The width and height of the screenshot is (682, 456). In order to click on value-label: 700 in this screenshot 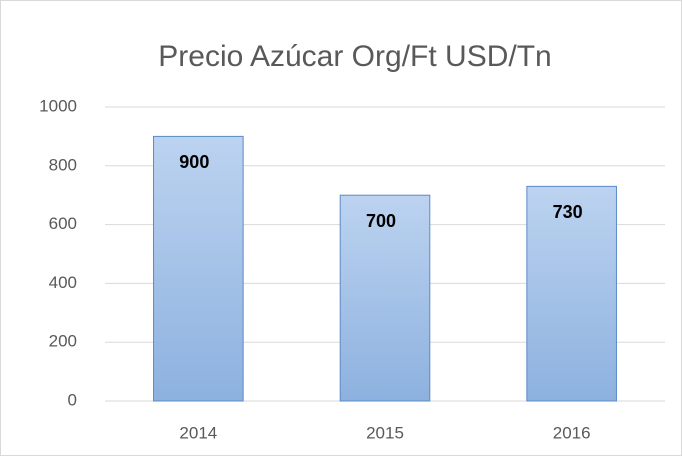, I will do `click(381, 221)`.